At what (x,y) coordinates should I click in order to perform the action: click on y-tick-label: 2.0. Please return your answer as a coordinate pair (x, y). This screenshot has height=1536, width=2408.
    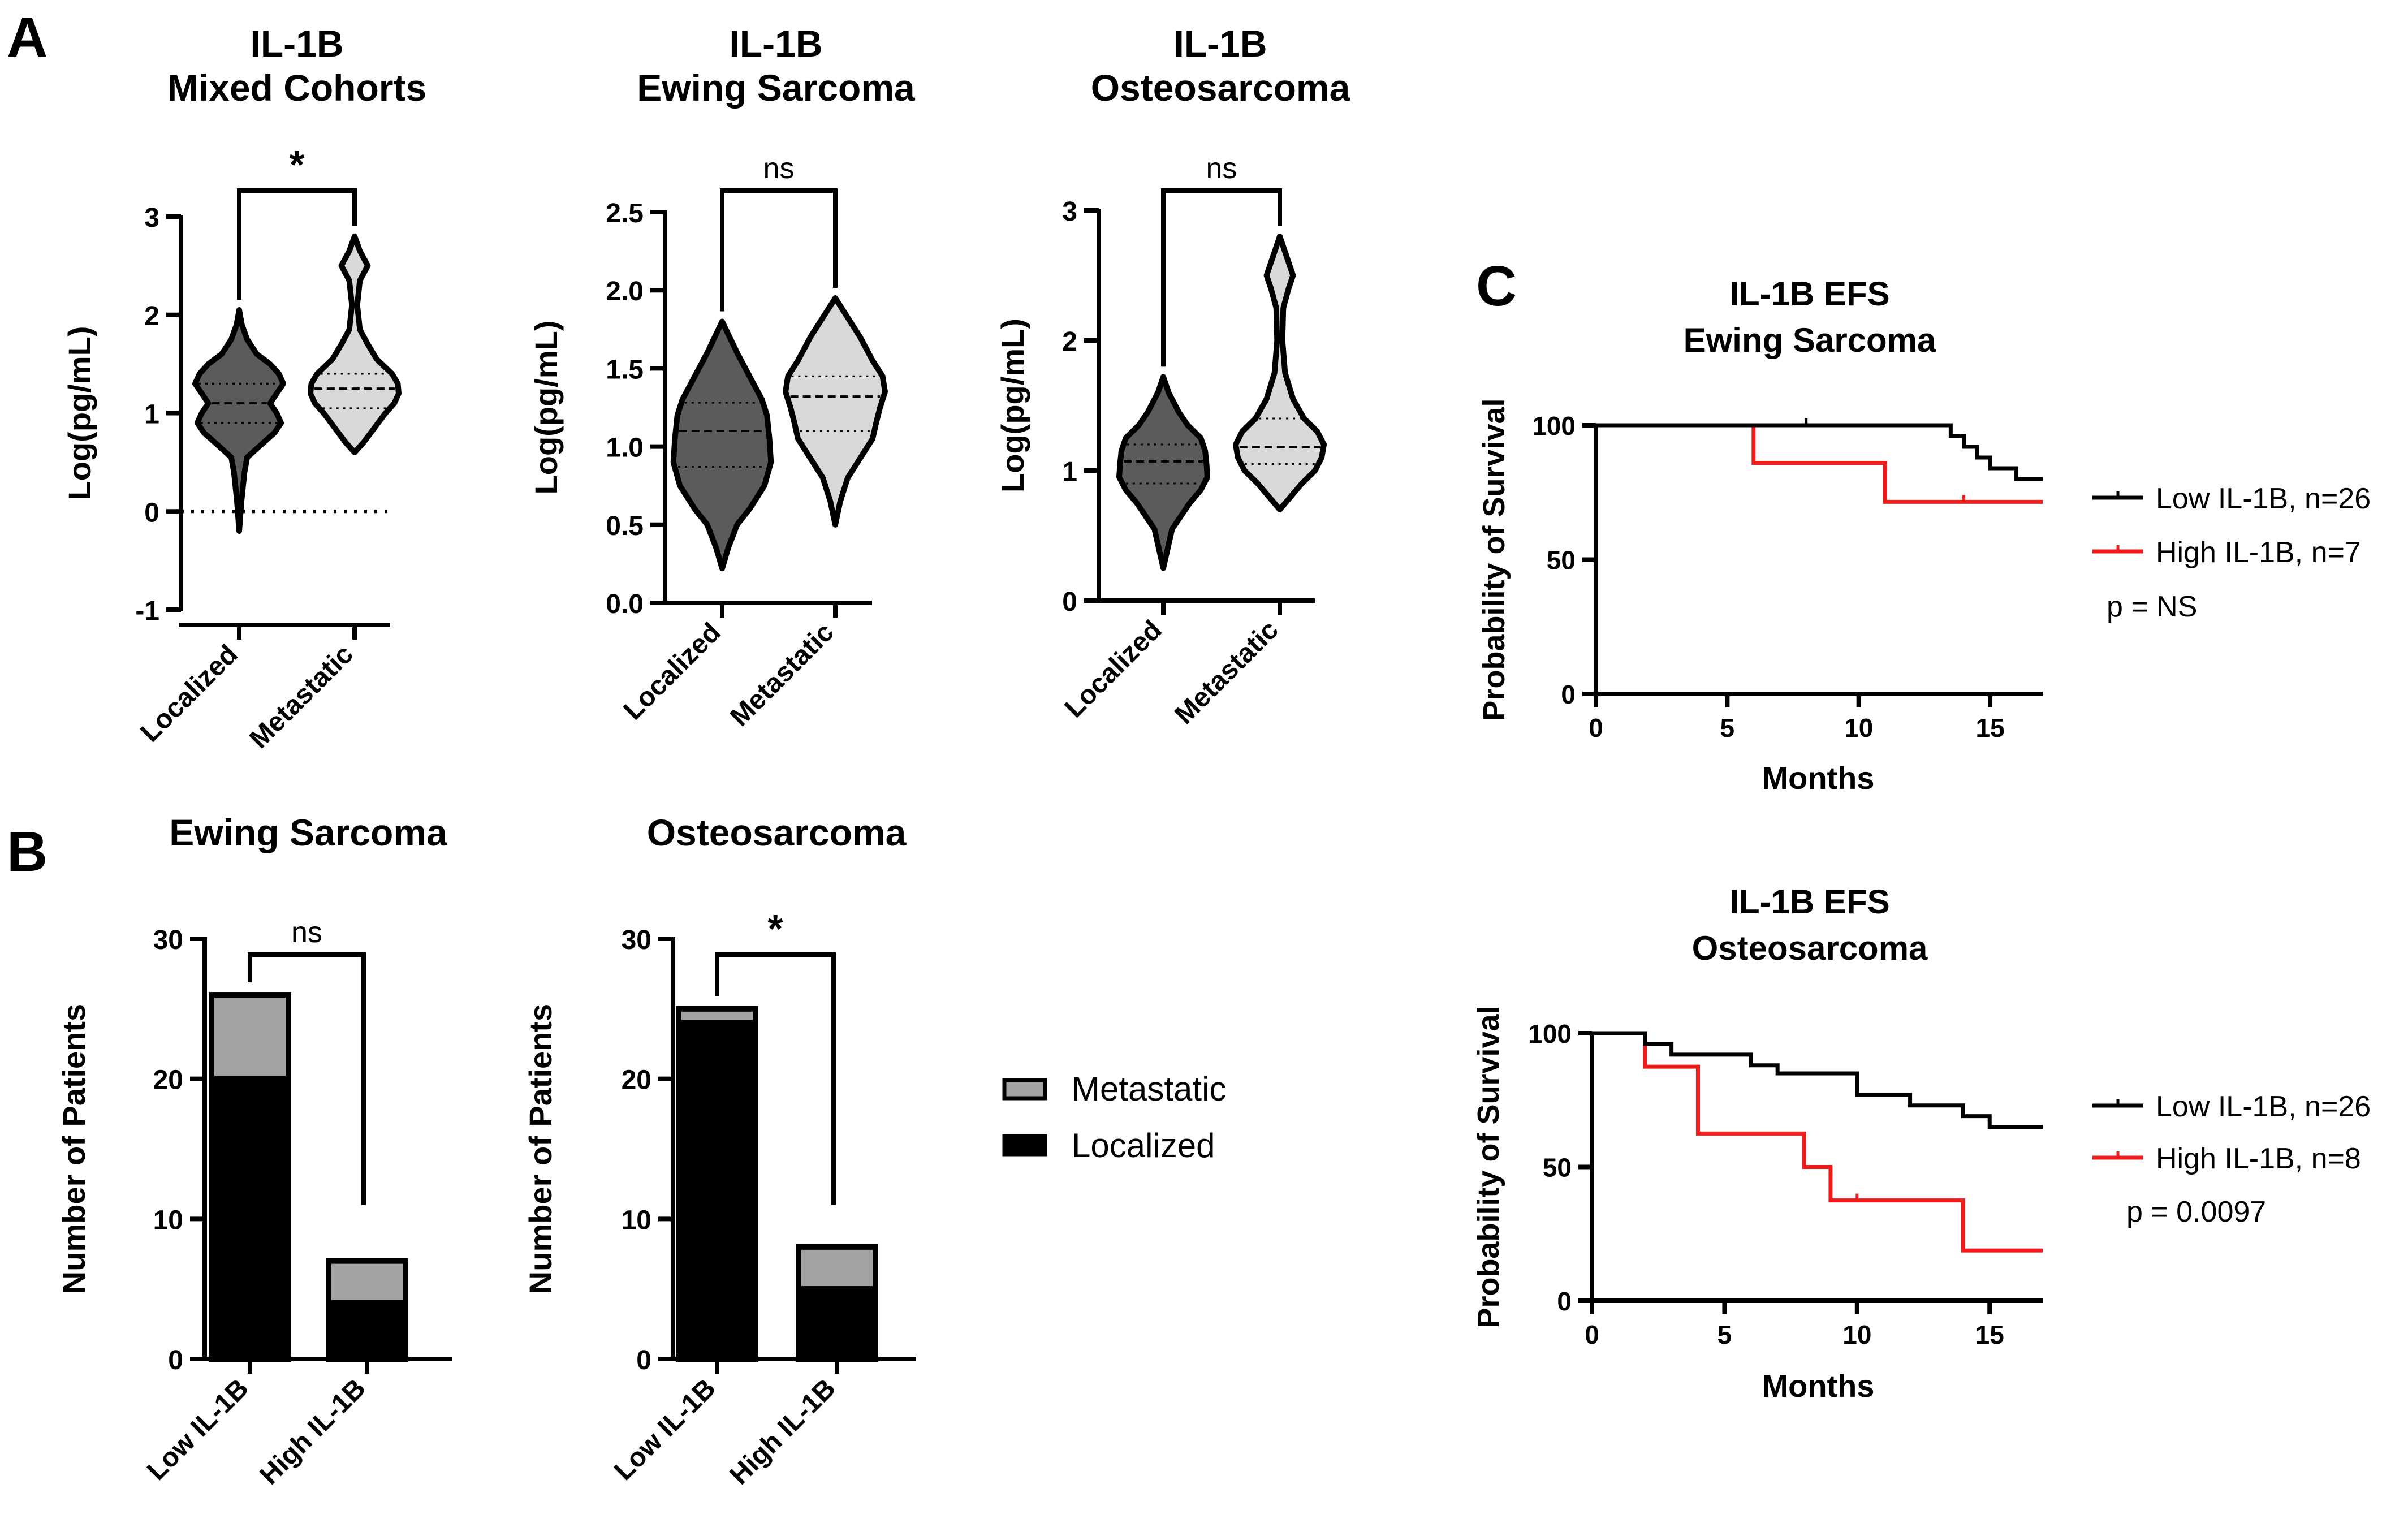
    Looking at the image, I should click on (625, 292).